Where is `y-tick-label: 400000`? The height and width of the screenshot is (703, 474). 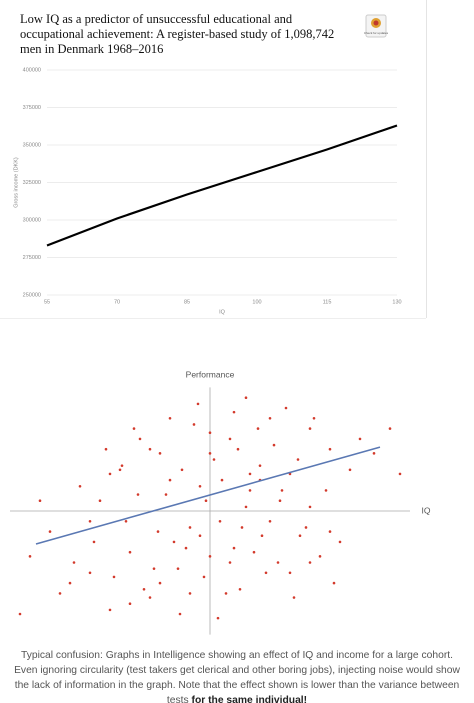
y-tick-label: 400000 is located at coordinates (32, 70).